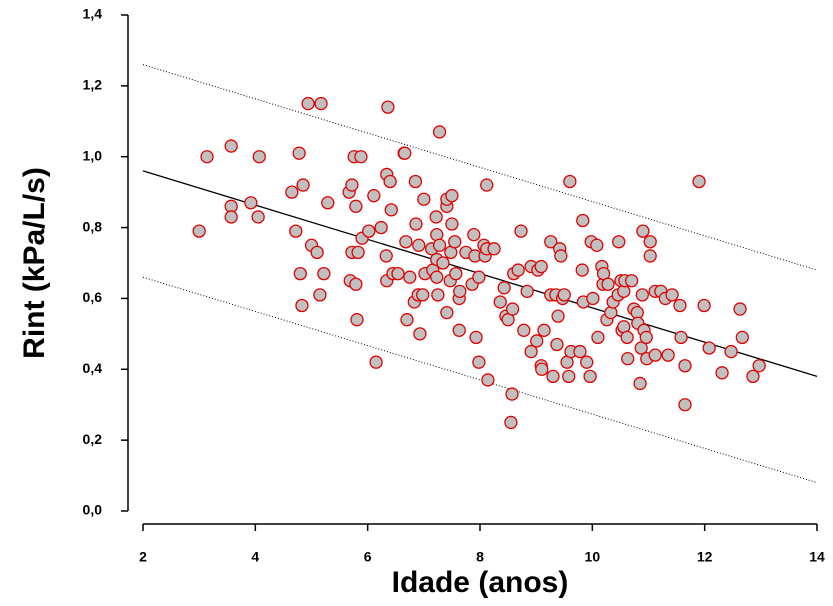  I want to click on x-tick-label: 12, so click(705, 557).